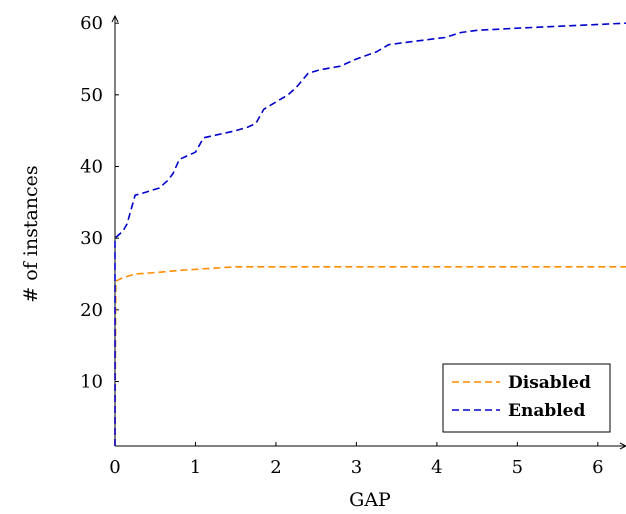  What do you see at coordinates (356, 467) in the screenshot?
I see `x-tick-label: 3` at bounding box center [356, 467].